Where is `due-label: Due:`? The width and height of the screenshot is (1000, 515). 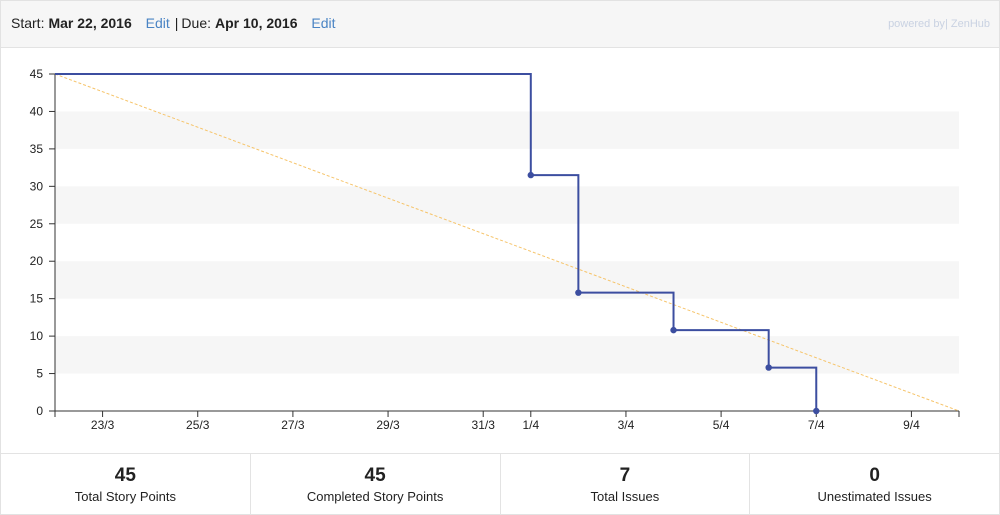
due-label: Due: is located at coordinates (196, 23).